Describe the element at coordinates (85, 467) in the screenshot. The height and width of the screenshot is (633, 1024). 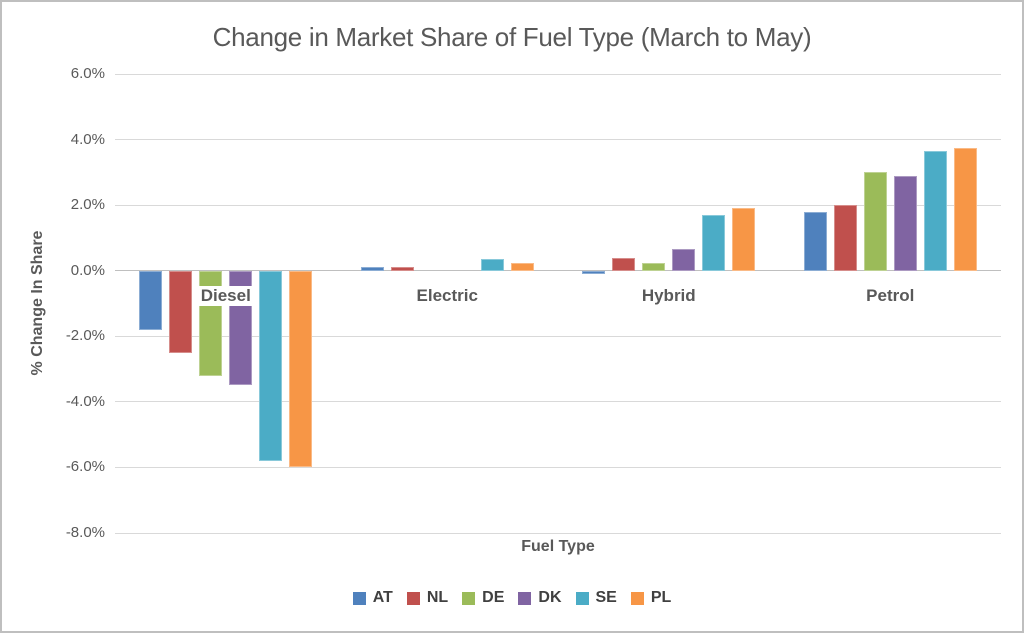
I see `y-tick-label: -6.0%` at that location.